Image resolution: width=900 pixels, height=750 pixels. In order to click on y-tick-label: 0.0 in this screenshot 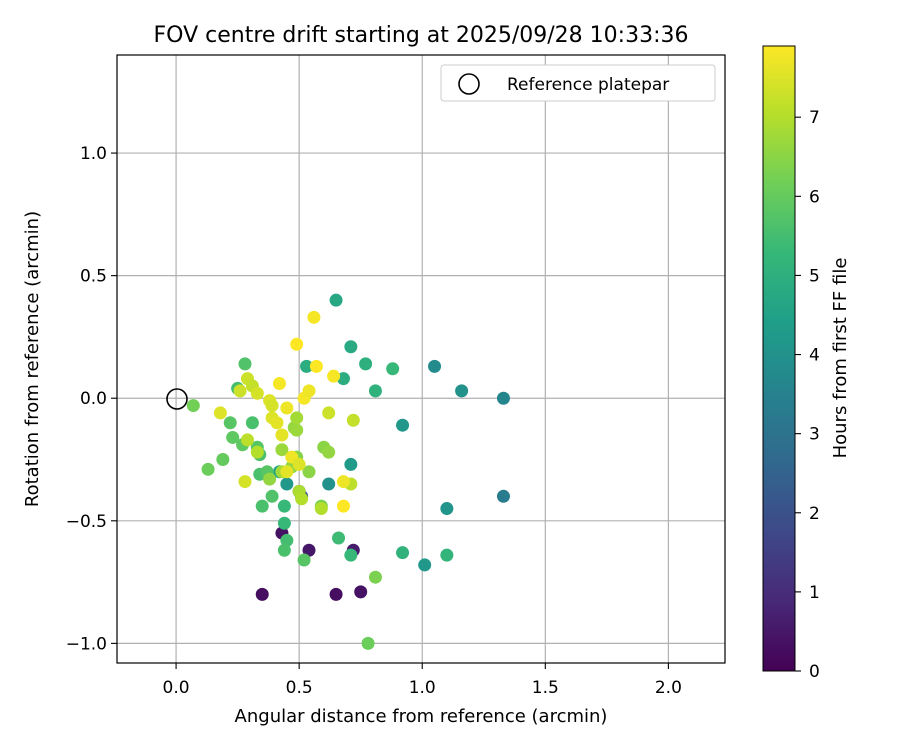, I will do `click(93, 399)`.